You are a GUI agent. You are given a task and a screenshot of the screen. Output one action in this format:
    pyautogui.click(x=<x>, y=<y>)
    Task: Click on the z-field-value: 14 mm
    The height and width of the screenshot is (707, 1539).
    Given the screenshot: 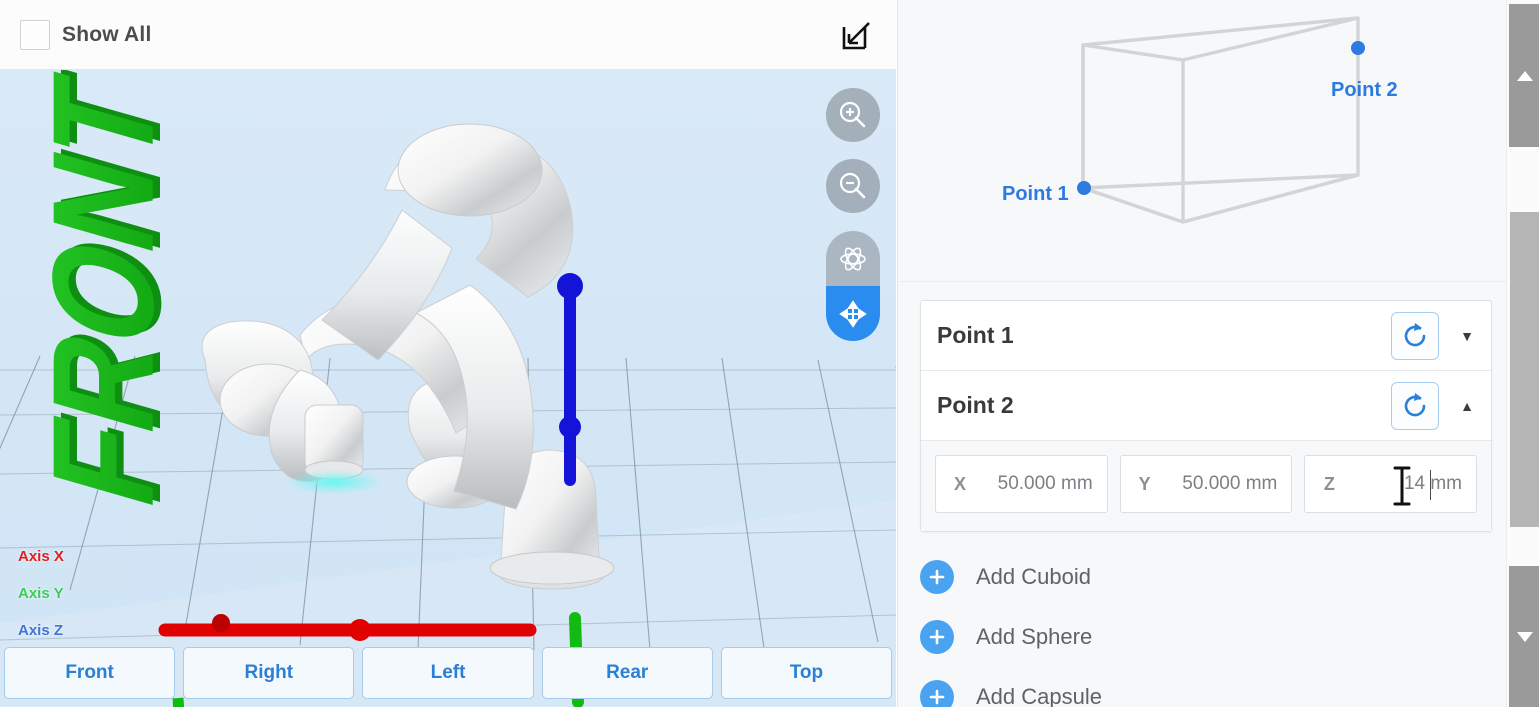 What is the action you would take?
    pyautogui.click(x=1433, y=483)
    